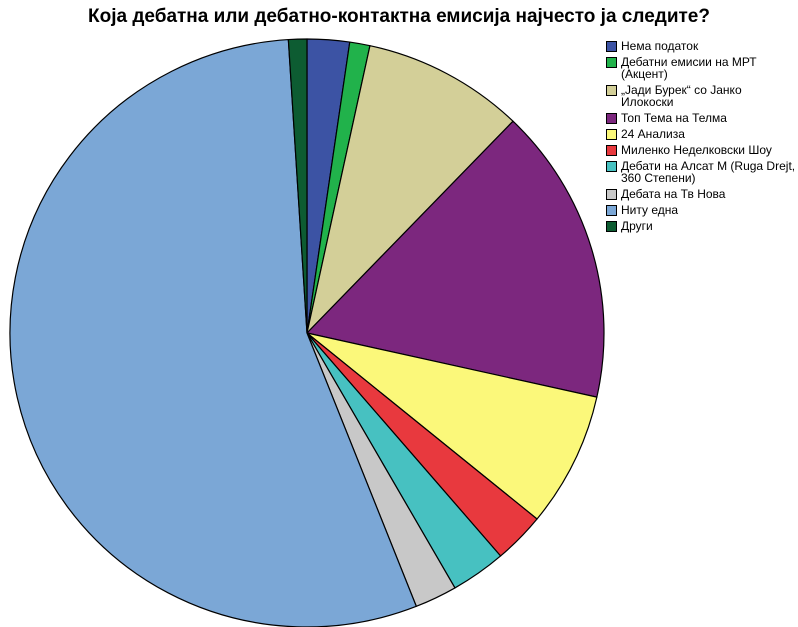 The height and width of the screenshot is (627, 798). I want to click on legend-label: 24 Анализа, so click(653, 134).